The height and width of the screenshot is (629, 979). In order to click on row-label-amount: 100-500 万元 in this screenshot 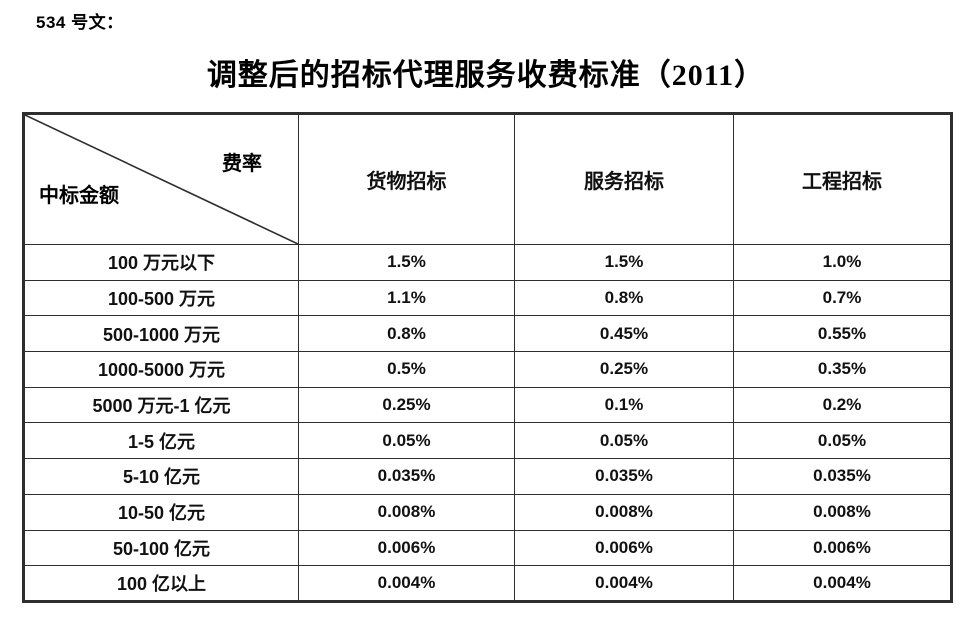, I will do `click(161, 298)`.